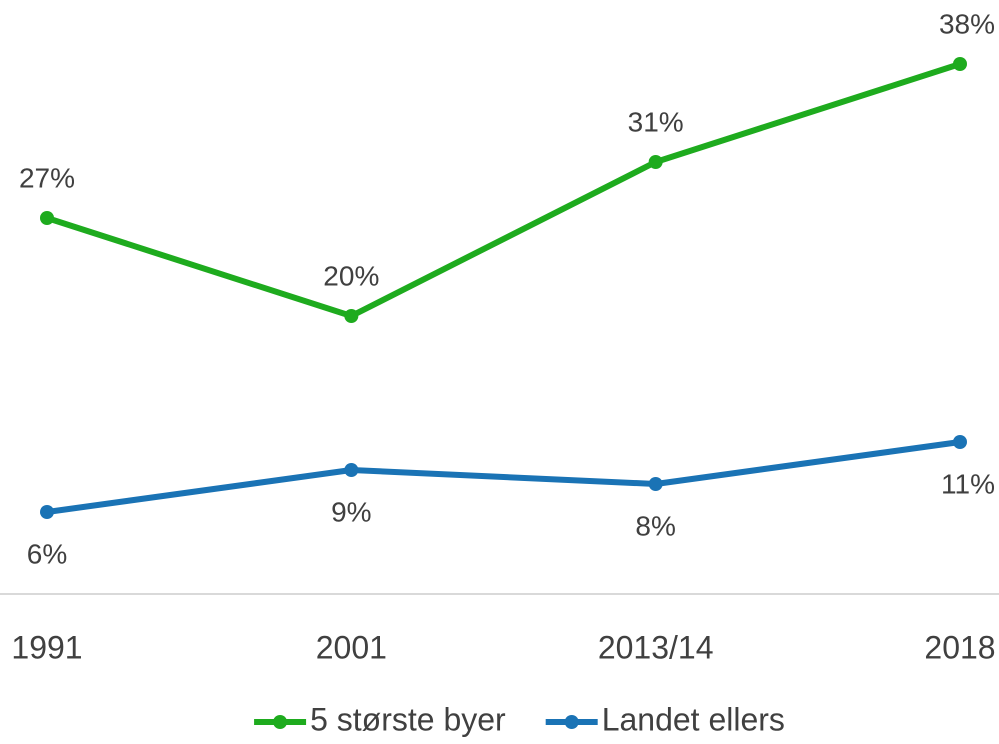 The image size is (999, 744). What do you see at coordinates (959, 647) in the screenshot?
I see `x-tick-label: 2018` at bounding box center [959, 647].